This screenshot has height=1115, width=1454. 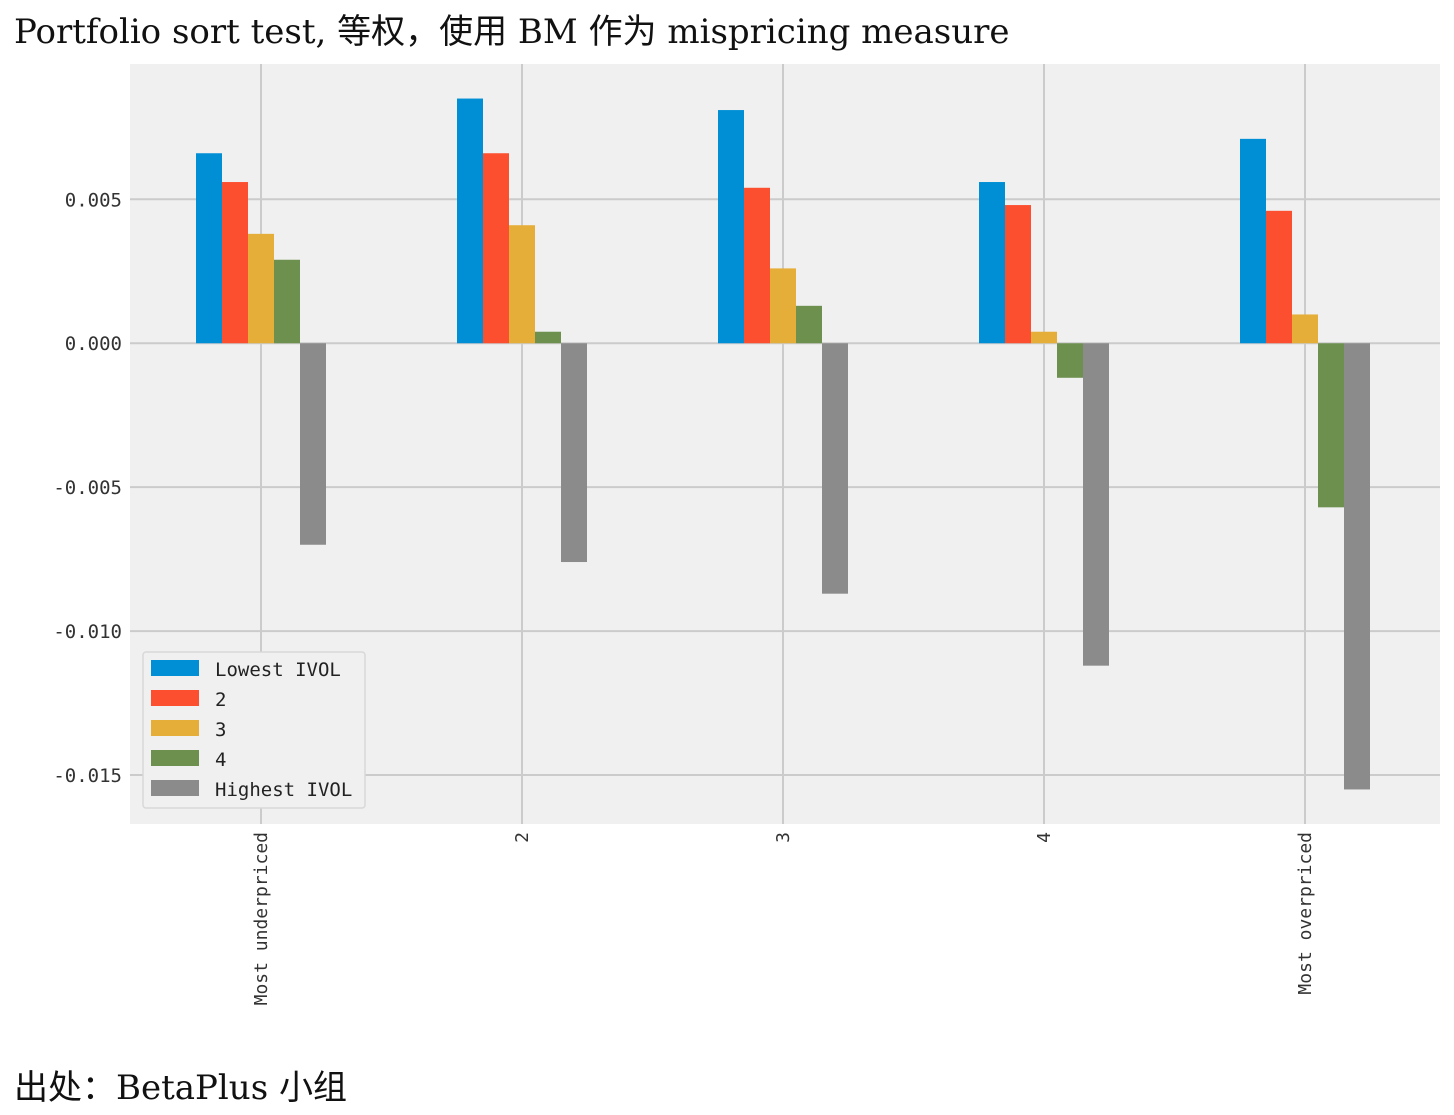 What do you see at coordinates (1305, 913) in the screenshot?
I see `x-tick-label: Most overpriced` at bounding box center [1305, 913].